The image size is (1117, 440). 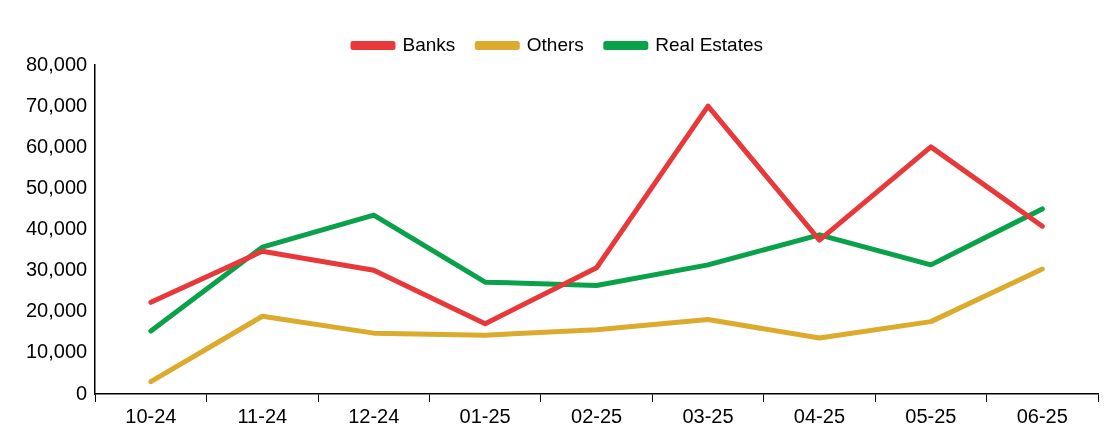 I want to click on x-tick-label: 06-25, so click(x=1042, y=415).